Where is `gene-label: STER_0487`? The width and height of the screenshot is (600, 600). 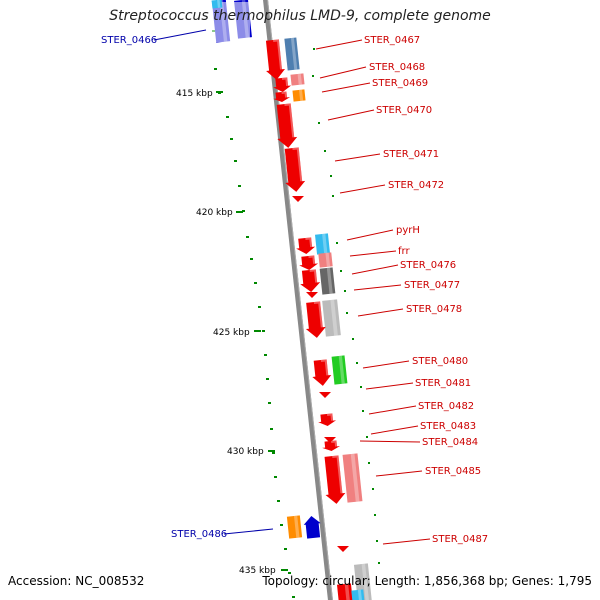
gene-label: STER_0487 is located at coordinates (460, 539).